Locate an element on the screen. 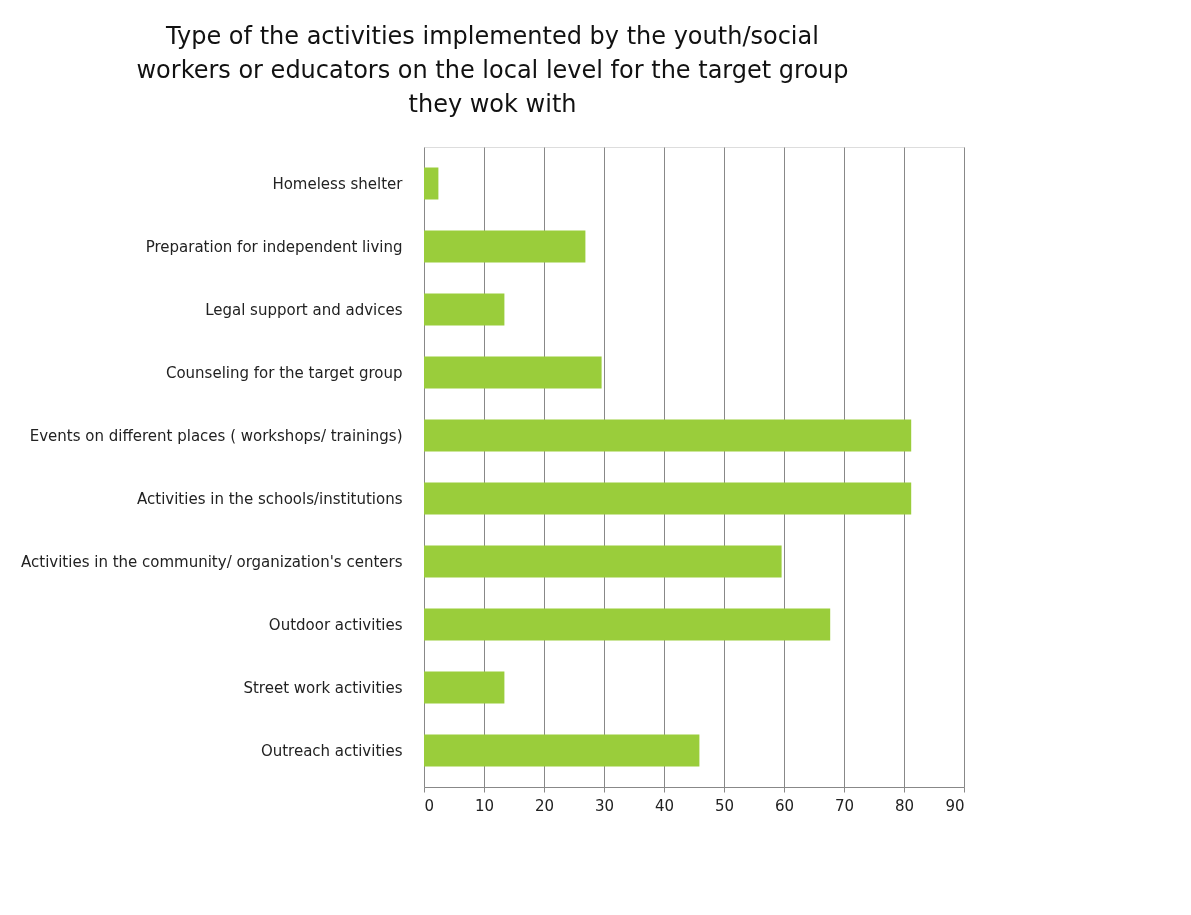 The image size is (1191, 915). y-tick-label: Outreach activities is located at coordinates (331, 751).